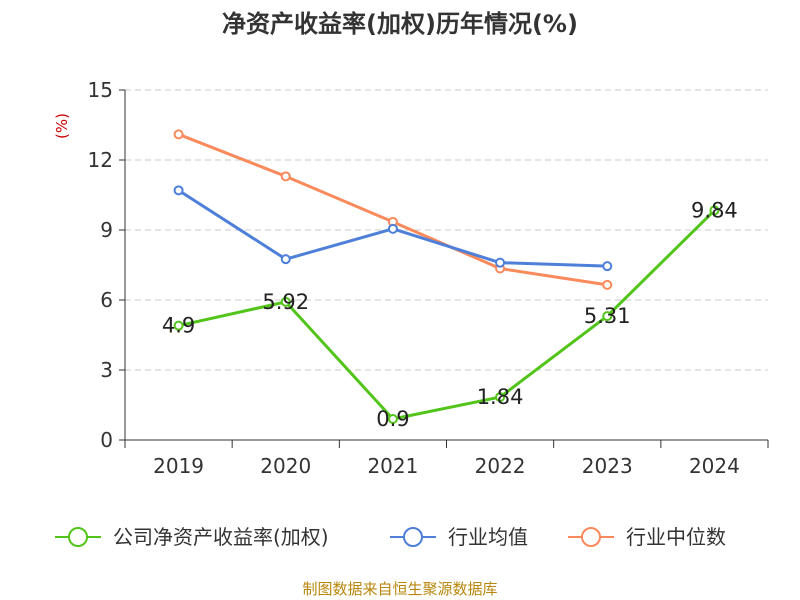  What do you see at coordinates (500, 466) in the screenshot?
I see `x-tick-label: 2022` at bounding box center [500, 466].